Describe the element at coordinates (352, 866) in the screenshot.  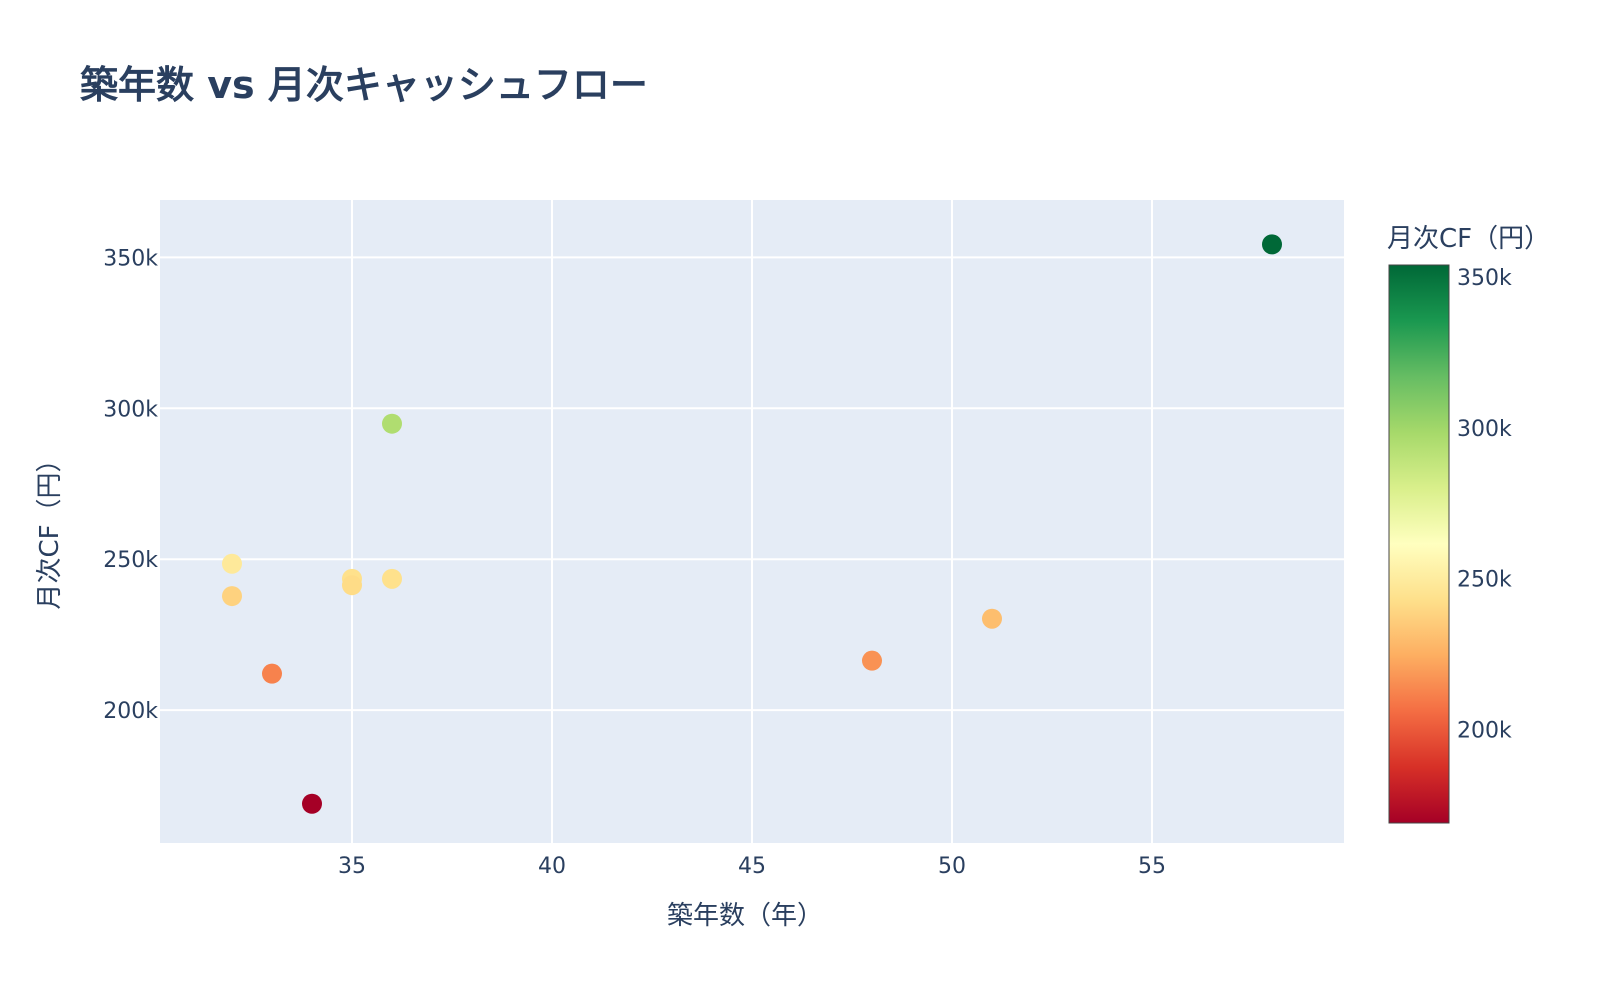
I see `x-tick-label: 35` at that location.